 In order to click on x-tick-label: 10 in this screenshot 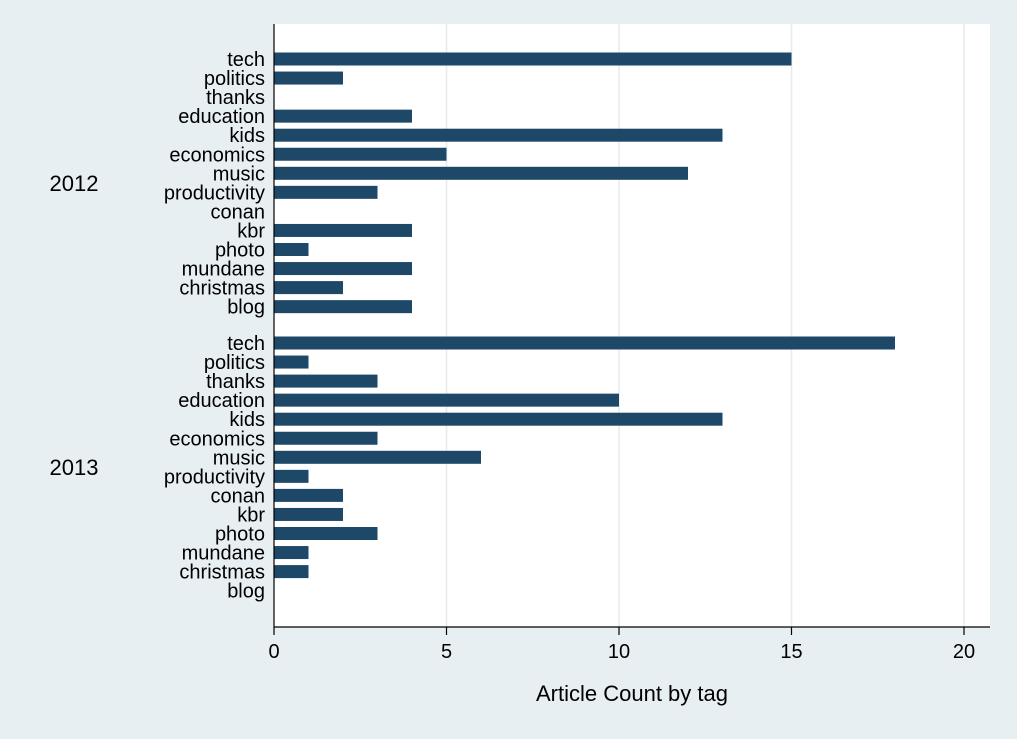, I will do `click(619, 652)`.